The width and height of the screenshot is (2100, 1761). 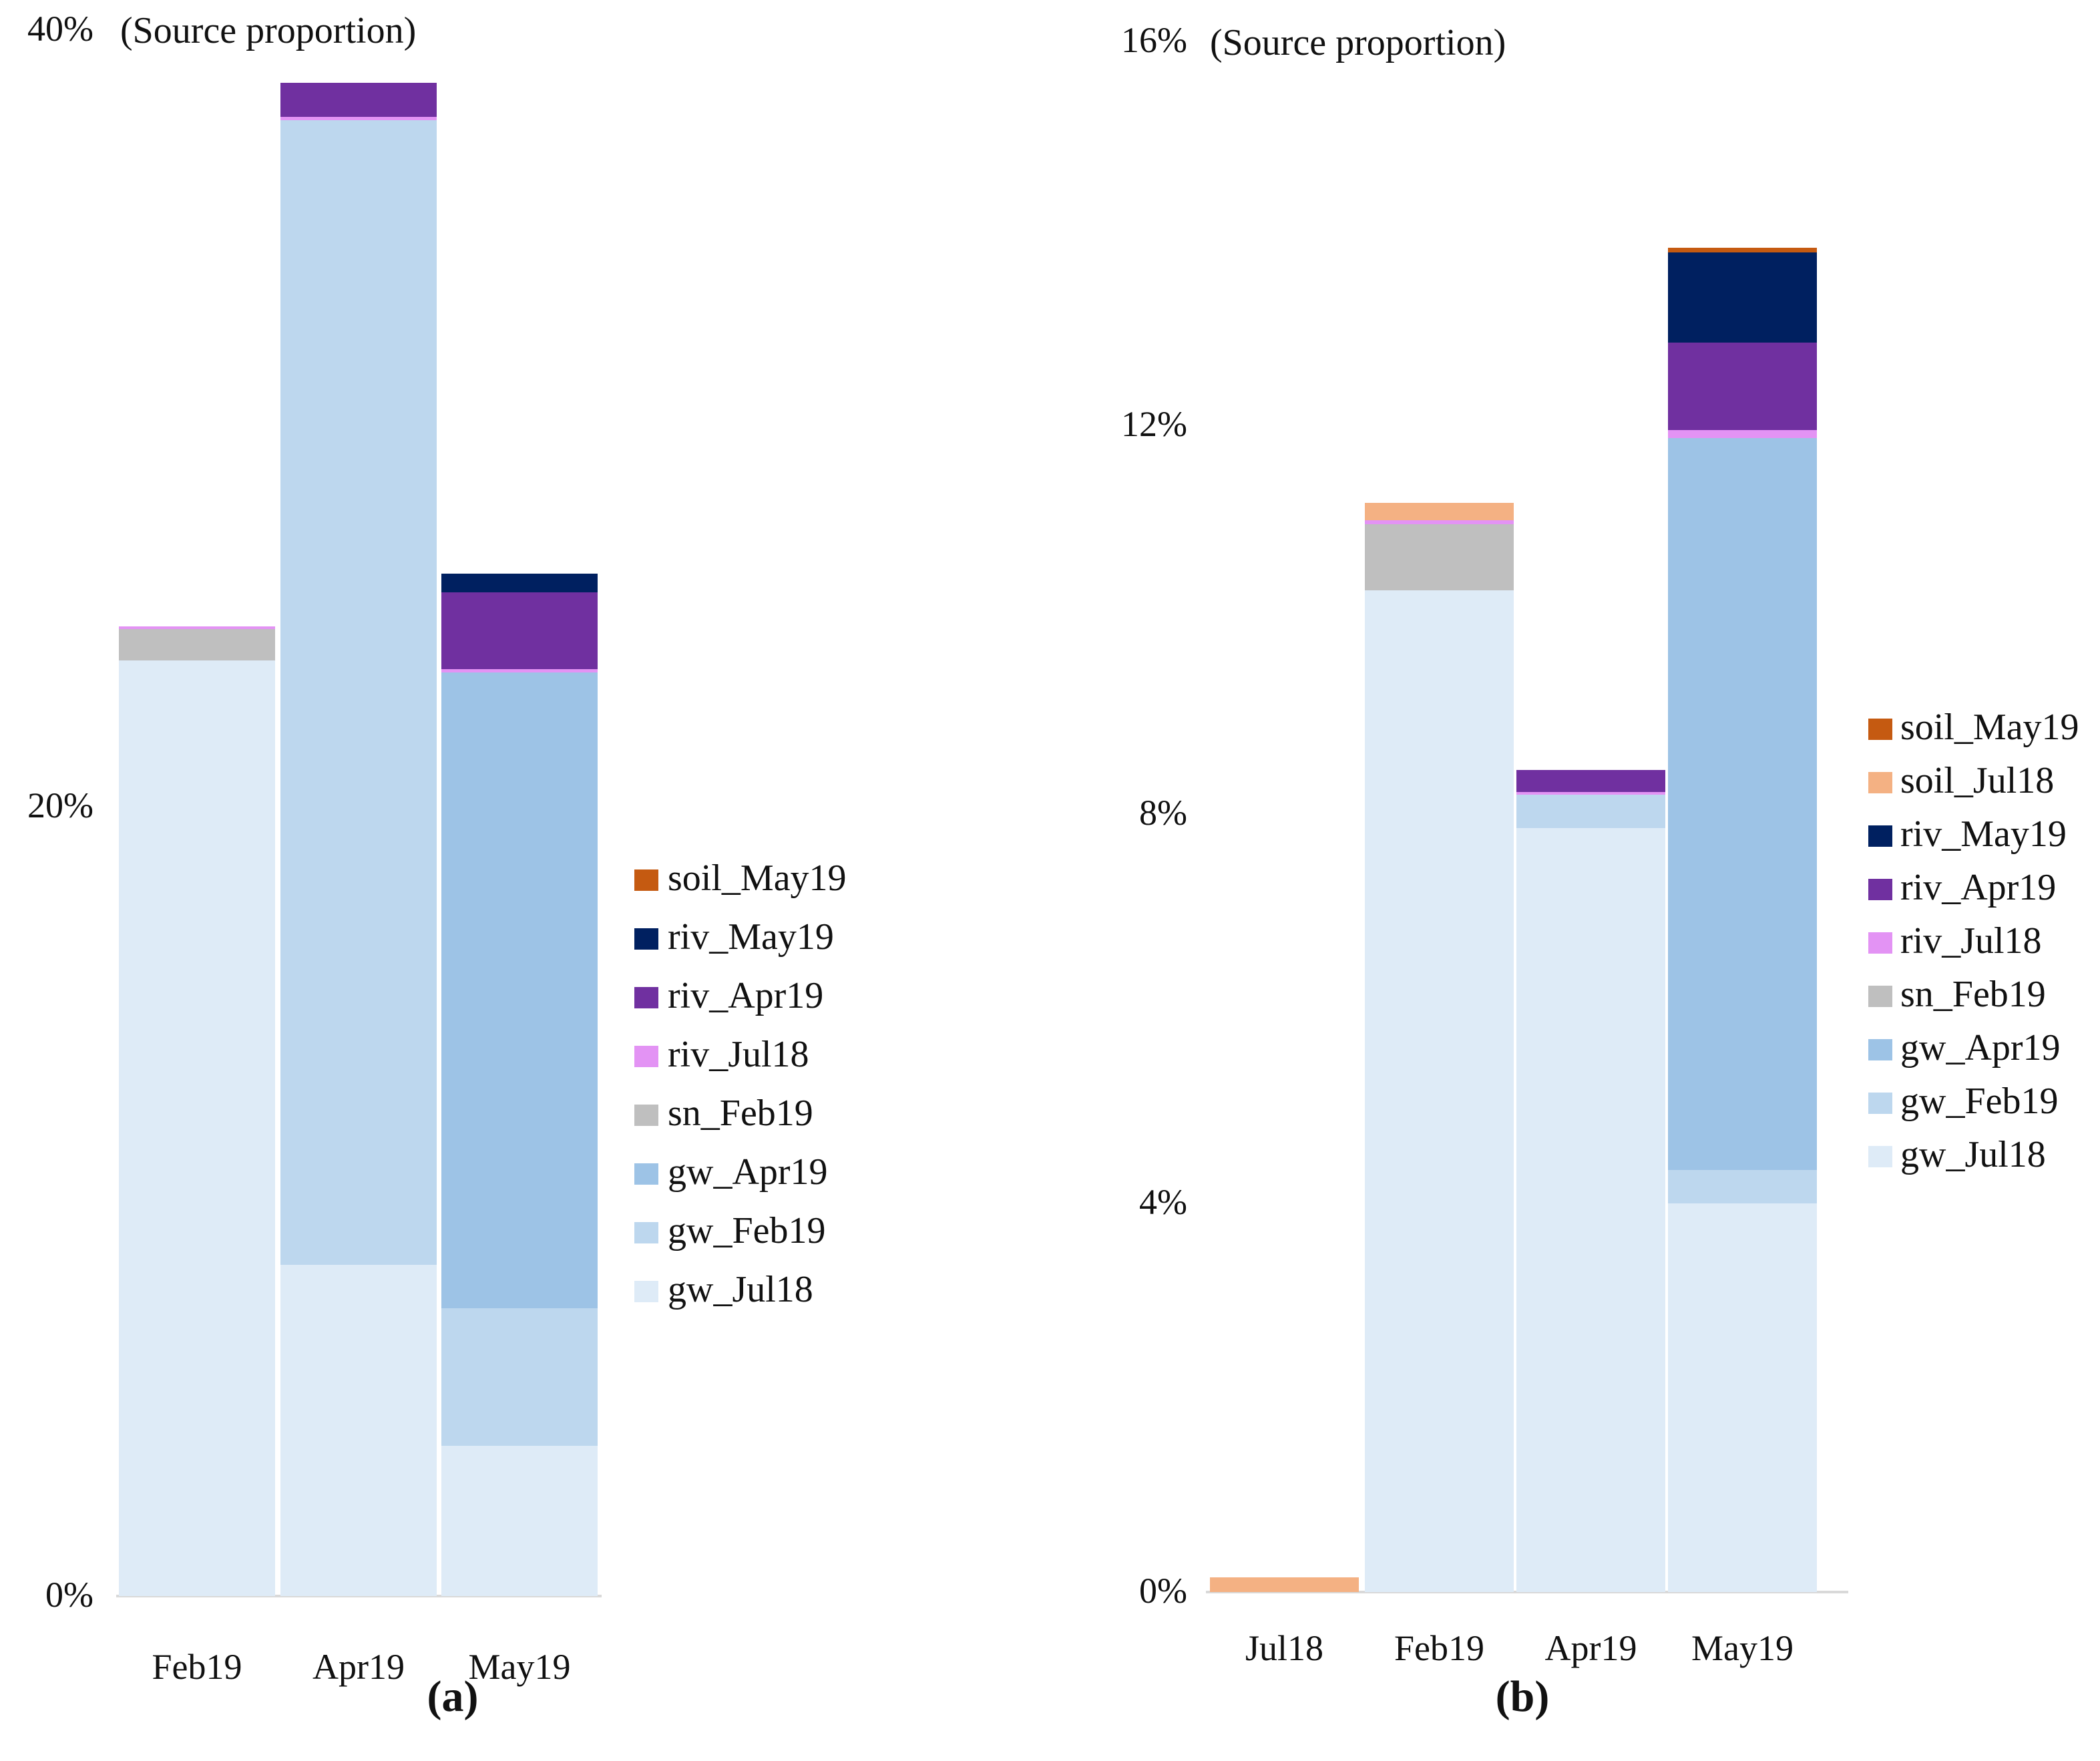 I want to click on subfigure-caption: (b), so click(x=1522, y=1696).